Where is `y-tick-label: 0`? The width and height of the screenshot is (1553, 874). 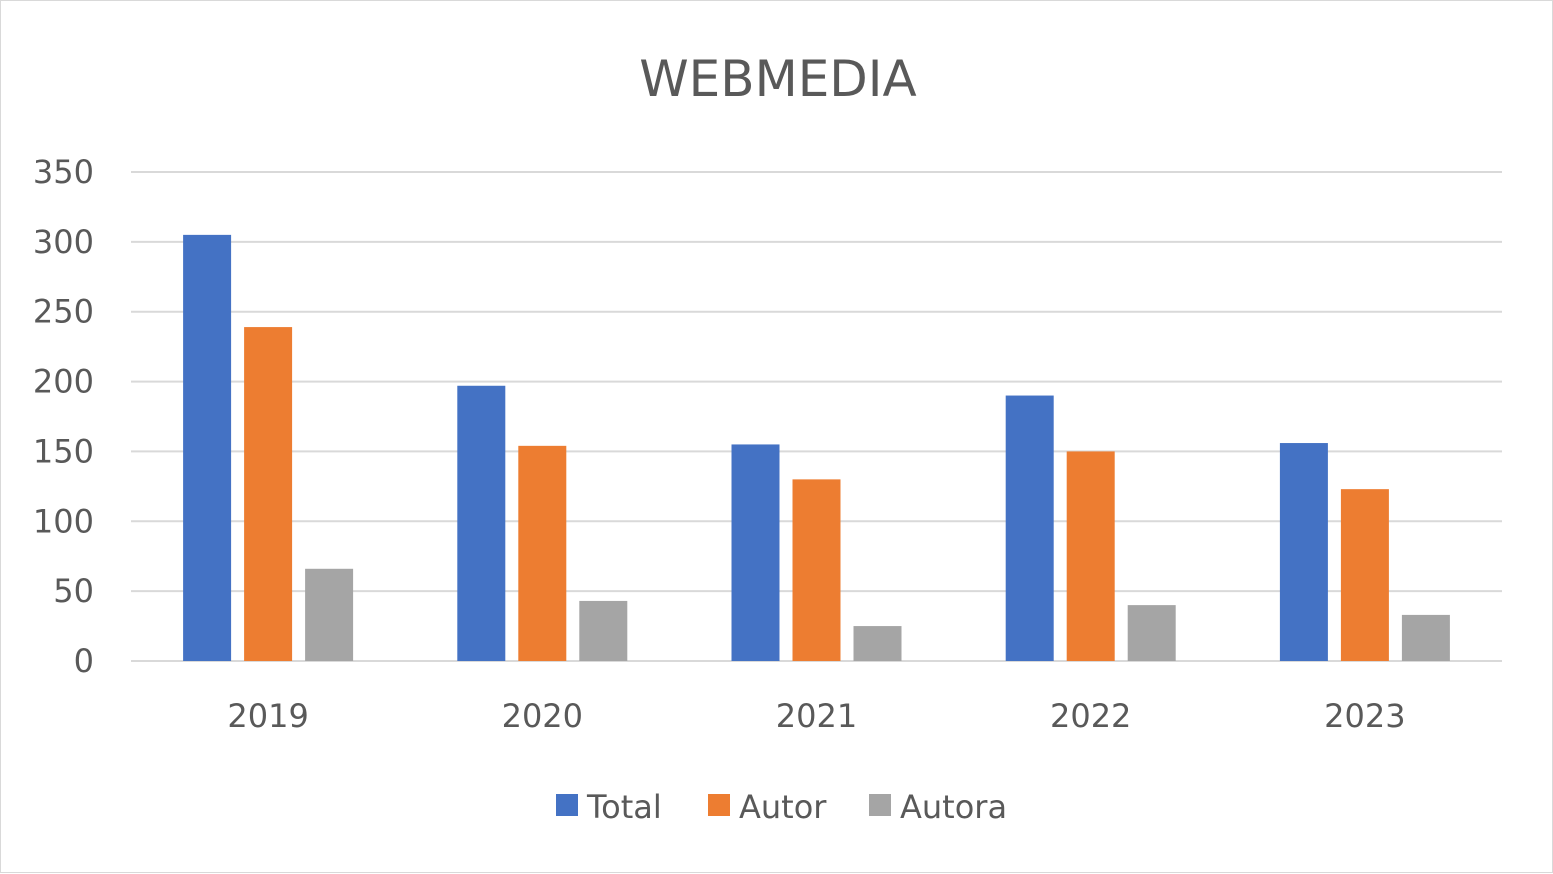 y-tick-label: 0 is located at coordinates (84, 661).